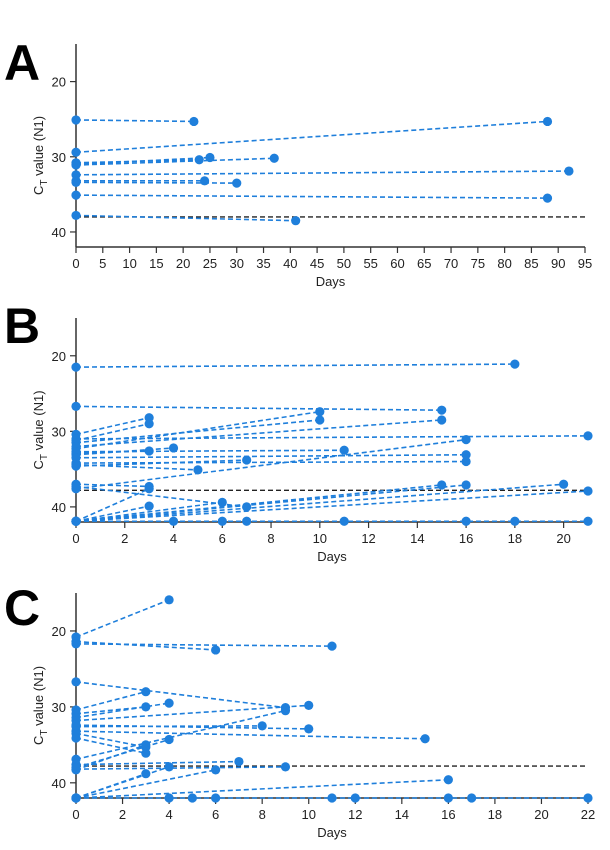 Image resolution: width=610 pixels, height=850 pixels. I want to click on x-tick-label: 4, so click(168, 814).